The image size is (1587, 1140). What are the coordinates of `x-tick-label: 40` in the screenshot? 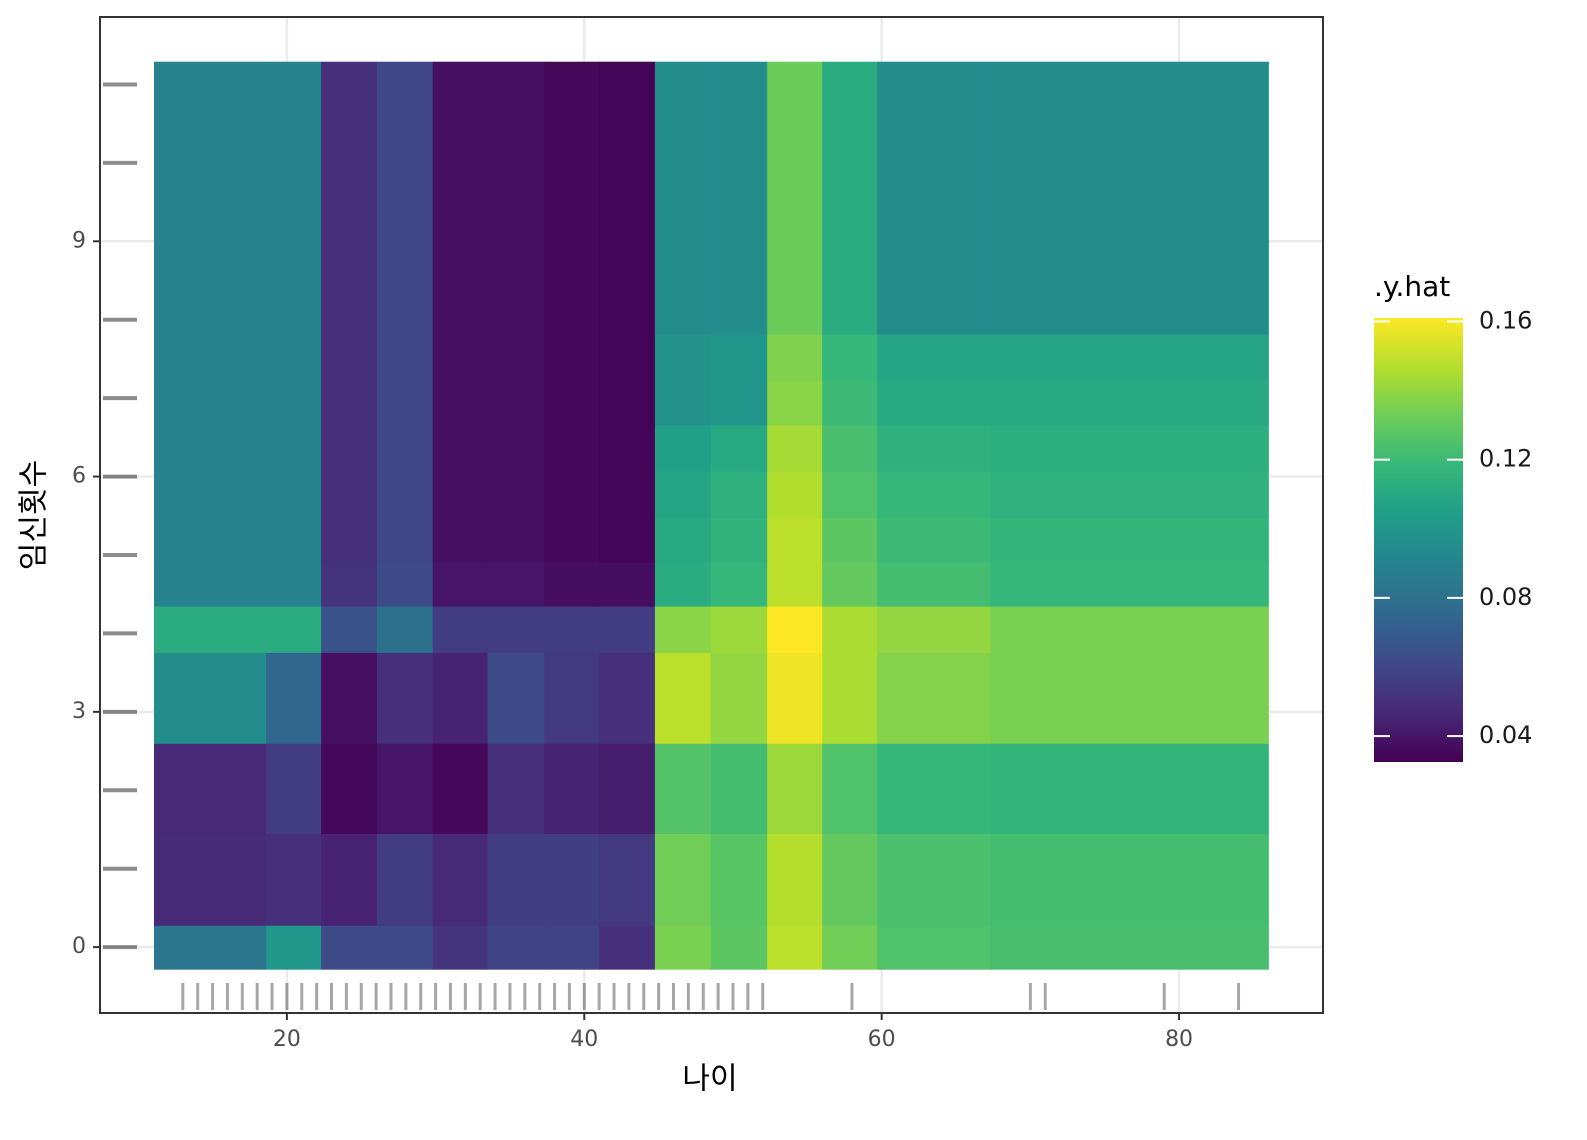 It's located at (584, 1039).